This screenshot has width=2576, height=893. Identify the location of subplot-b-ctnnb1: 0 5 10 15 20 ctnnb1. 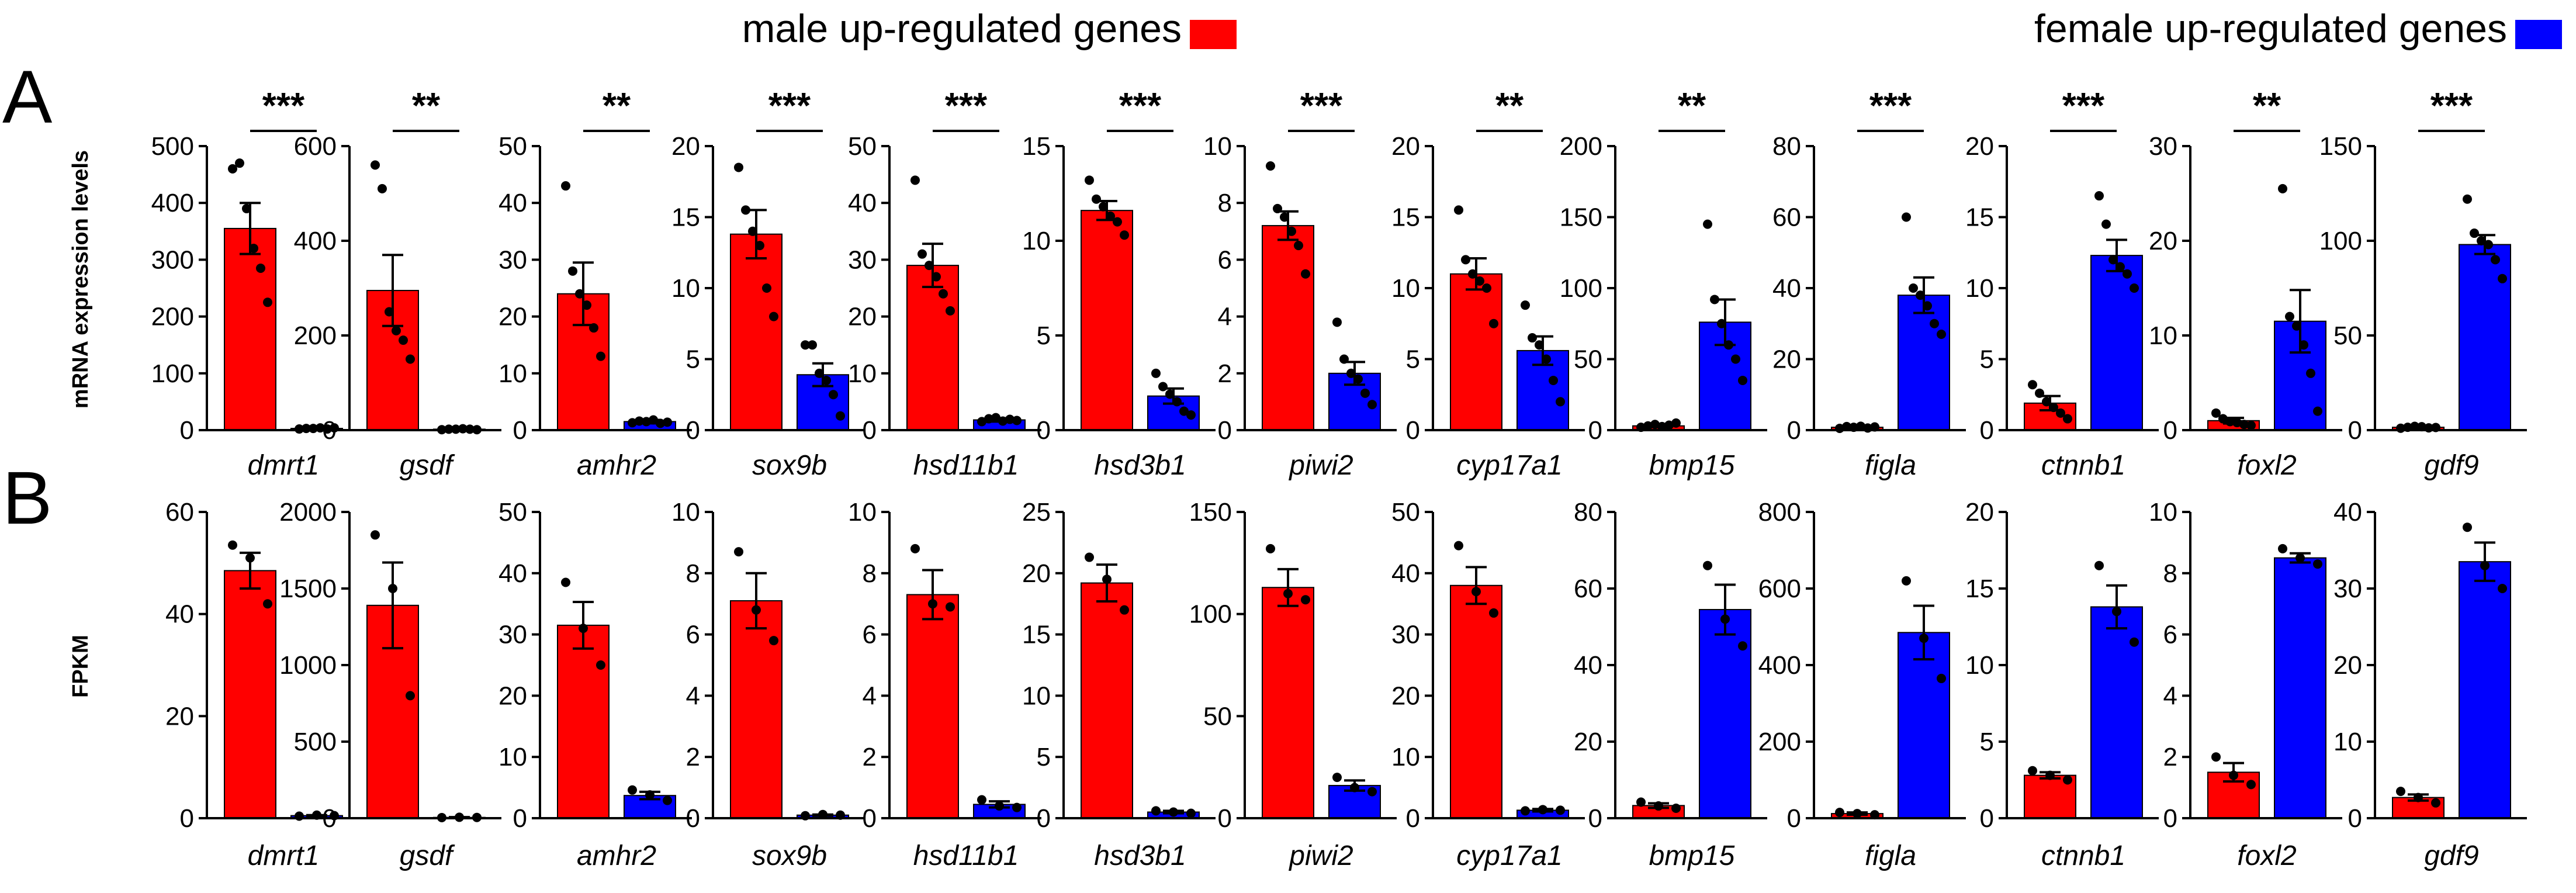
(2062, 684).